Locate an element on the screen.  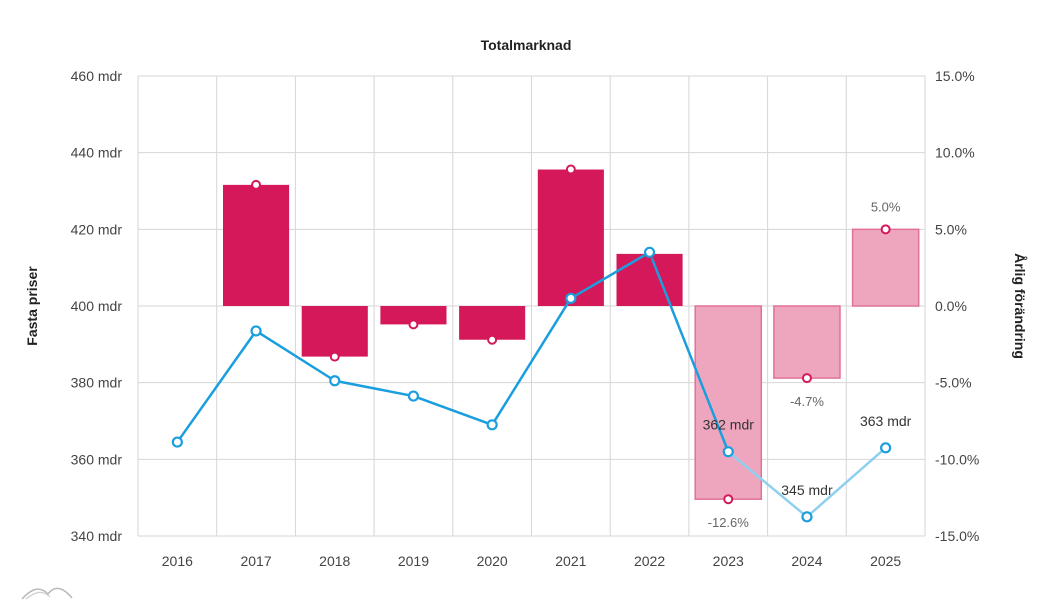
line-data-label: 363 mdr is located at coordinates (886, 421).